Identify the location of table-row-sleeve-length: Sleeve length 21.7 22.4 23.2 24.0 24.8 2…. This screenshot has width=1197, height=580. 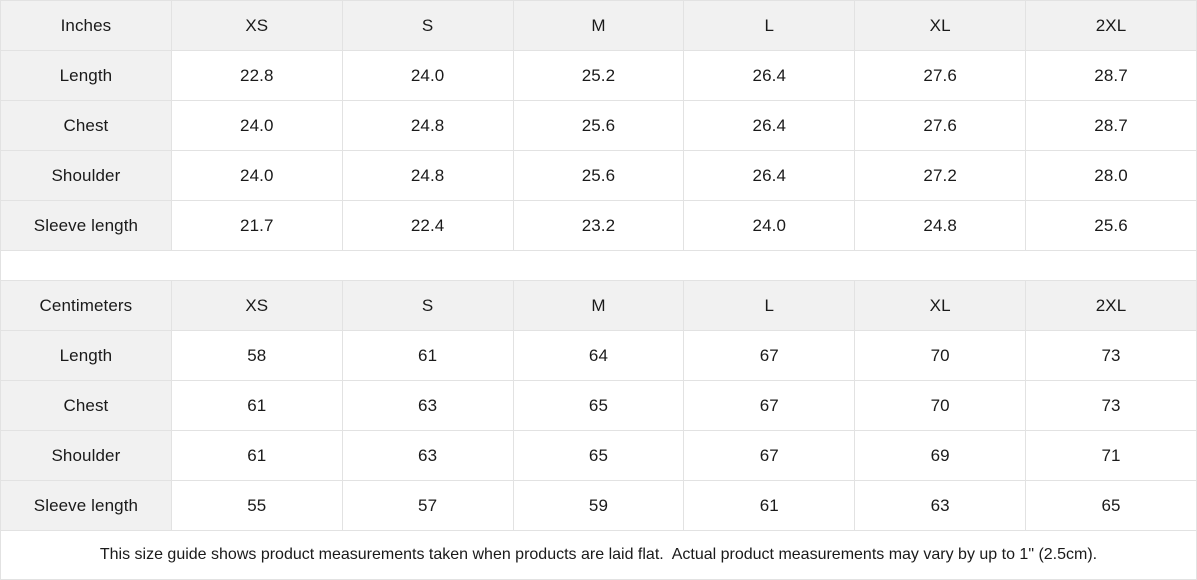
(598, 225).